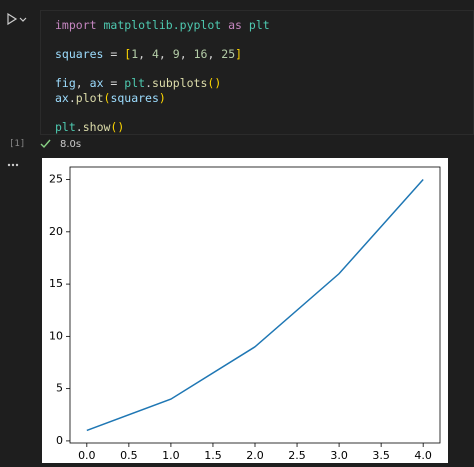  What do you see at coordinates (71, 144) in the screenshot?
I see `duration: 8.0s` at bounding box center [71, 144].